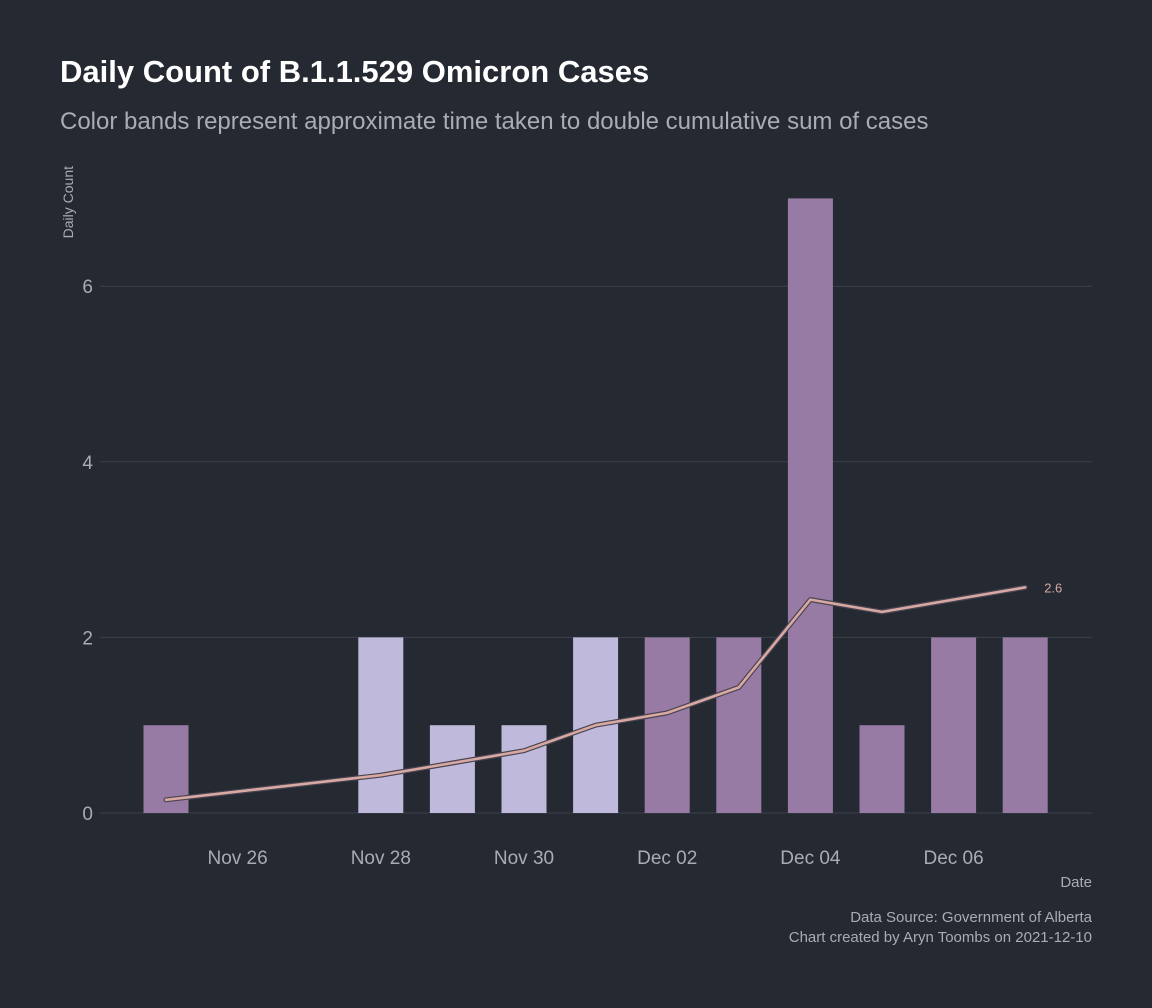 This screenshot has height=1008, width=1152. I want to click on x-tick-label: Nov 26, so click(237, 858).